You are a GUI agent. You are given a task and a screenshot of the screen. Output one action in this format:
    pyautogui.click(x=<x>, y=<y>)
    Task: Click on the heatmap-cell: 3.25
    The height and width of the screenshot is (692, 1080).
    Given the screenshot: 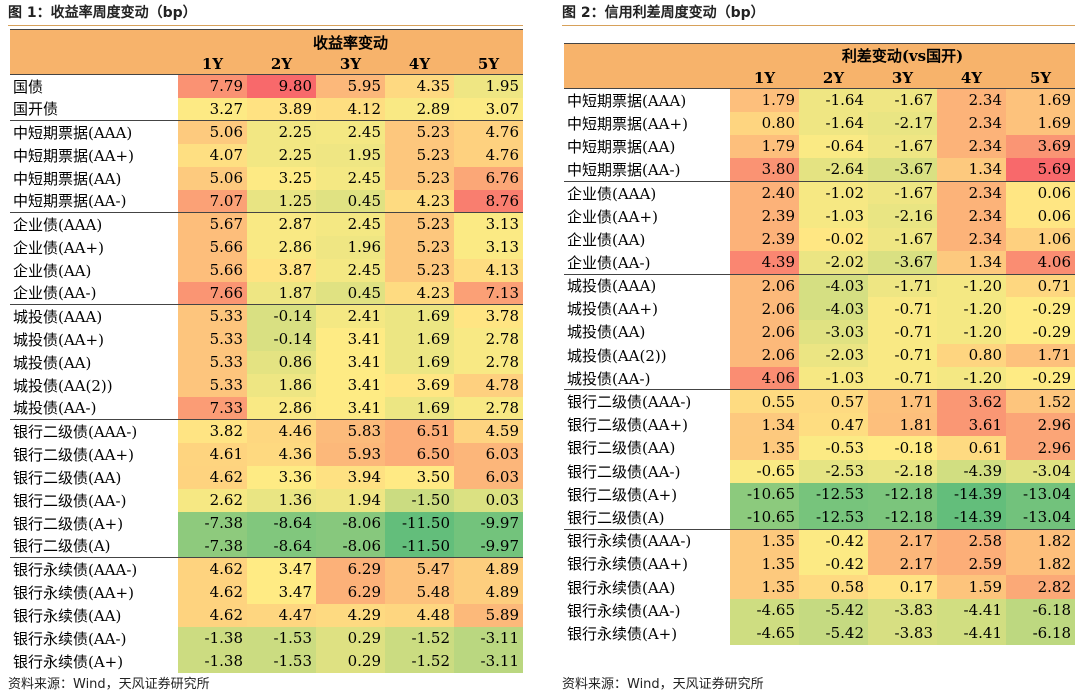 What is the action you would take?
    pyautogui.click(x=281, y=178)
    